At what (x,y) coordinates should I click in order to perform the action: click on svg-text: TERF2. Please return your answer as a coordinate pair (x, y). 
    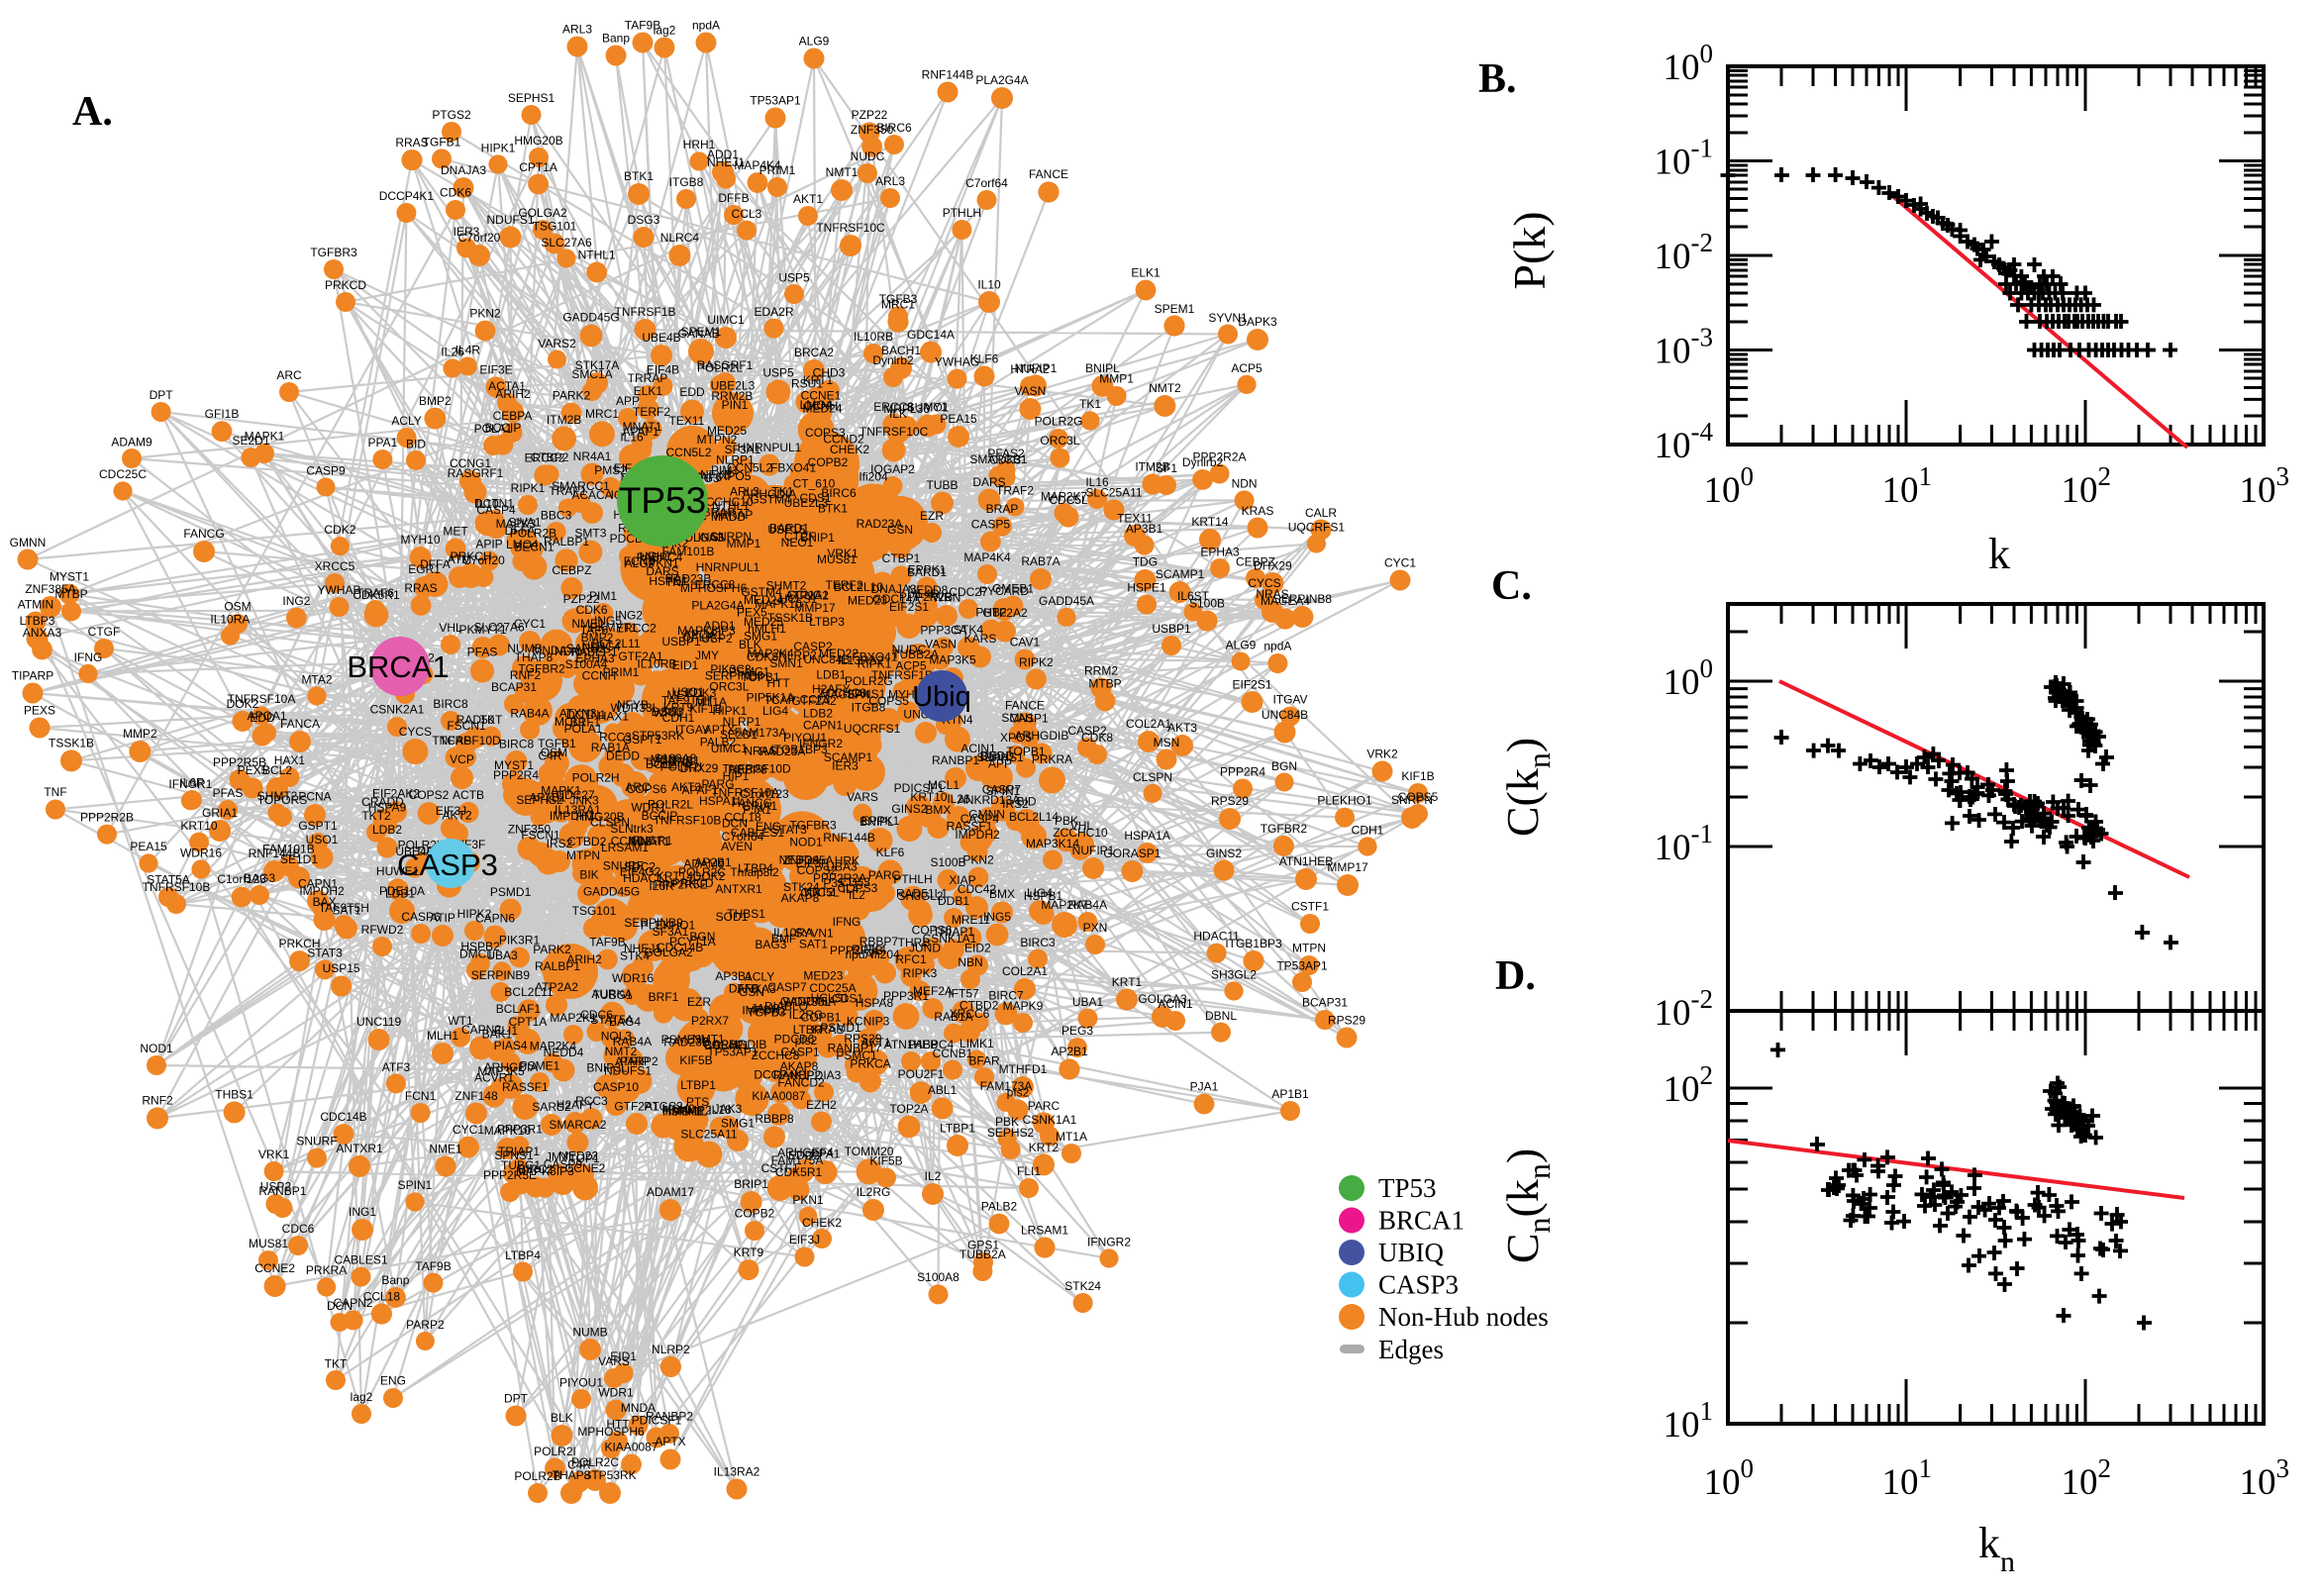
    Looking at the image, I should click on (843, 585).